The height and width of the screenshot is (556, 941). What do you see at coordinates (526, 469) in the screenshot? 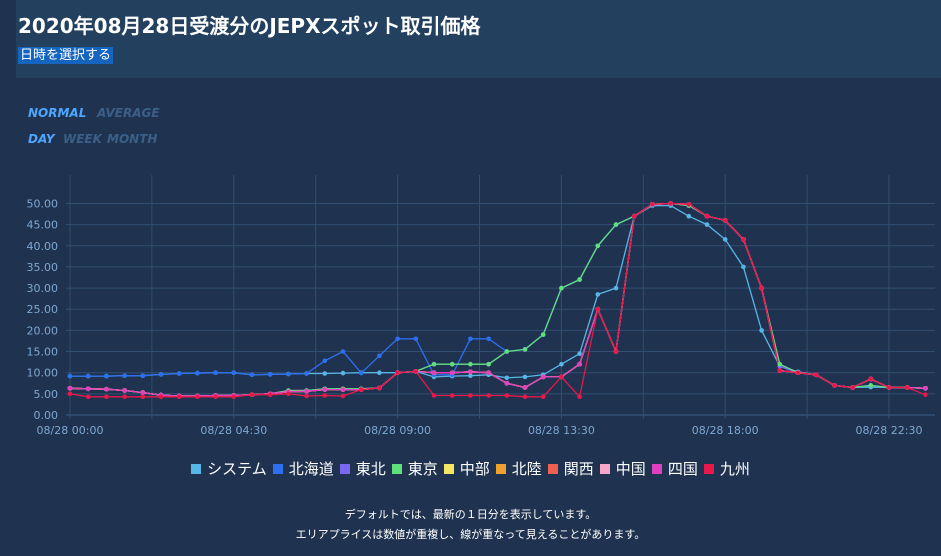
I see `legend-label: 北陸` at bounding box center [526, 469].